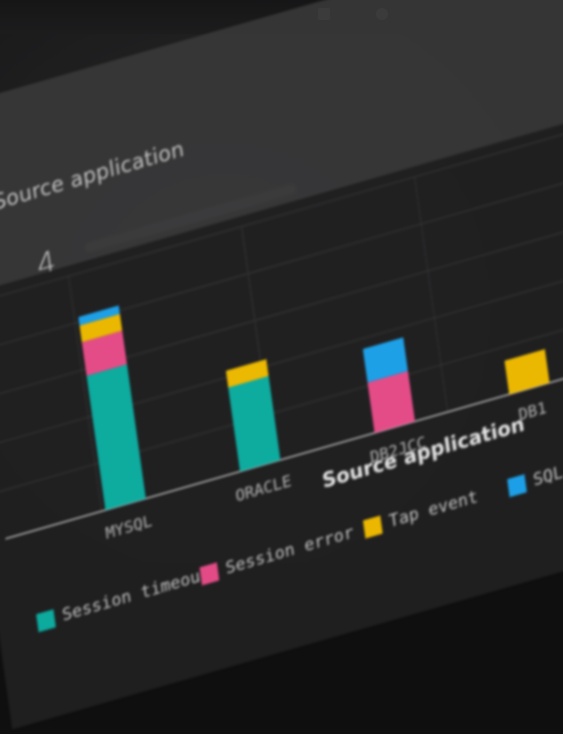  I want to click on legend-label: Session timeout, so click(136, 595).